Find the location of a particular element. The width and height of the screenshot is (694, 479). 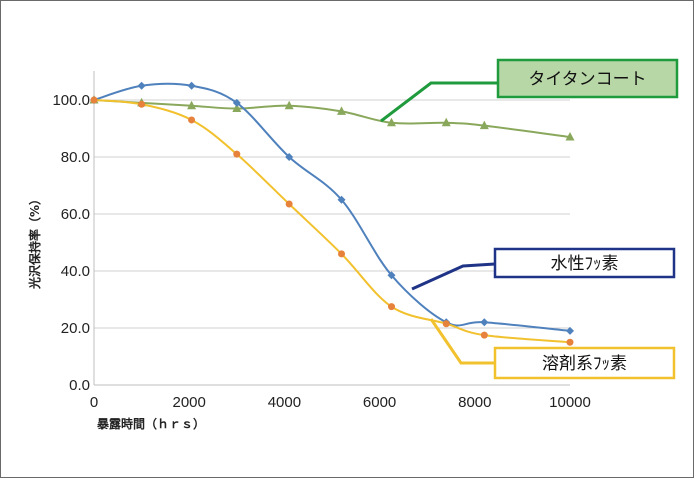

x-axis-title: 暴露時間（ｈｒｓ） is located at coordinates (150, 423).